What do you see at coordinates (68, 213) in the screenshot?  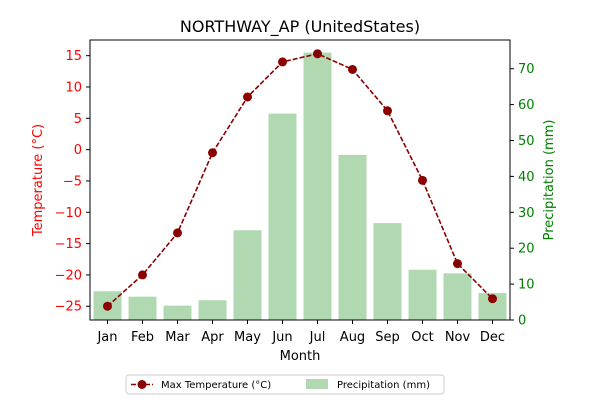 I see `y-left-tick-label: −10` at bounding box center [68, 213].